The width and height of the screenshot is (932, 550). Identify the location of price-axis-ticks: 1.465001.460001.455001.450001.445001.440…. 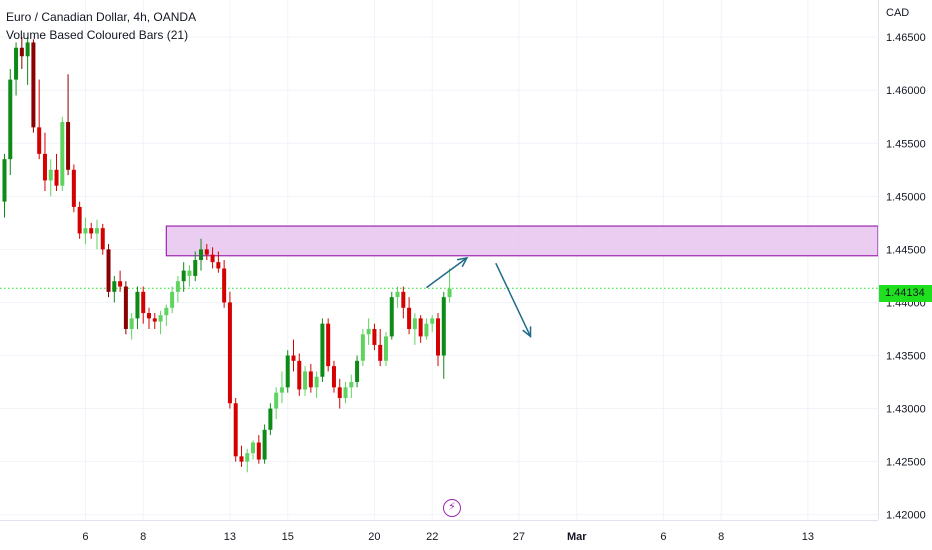
(906, 277).